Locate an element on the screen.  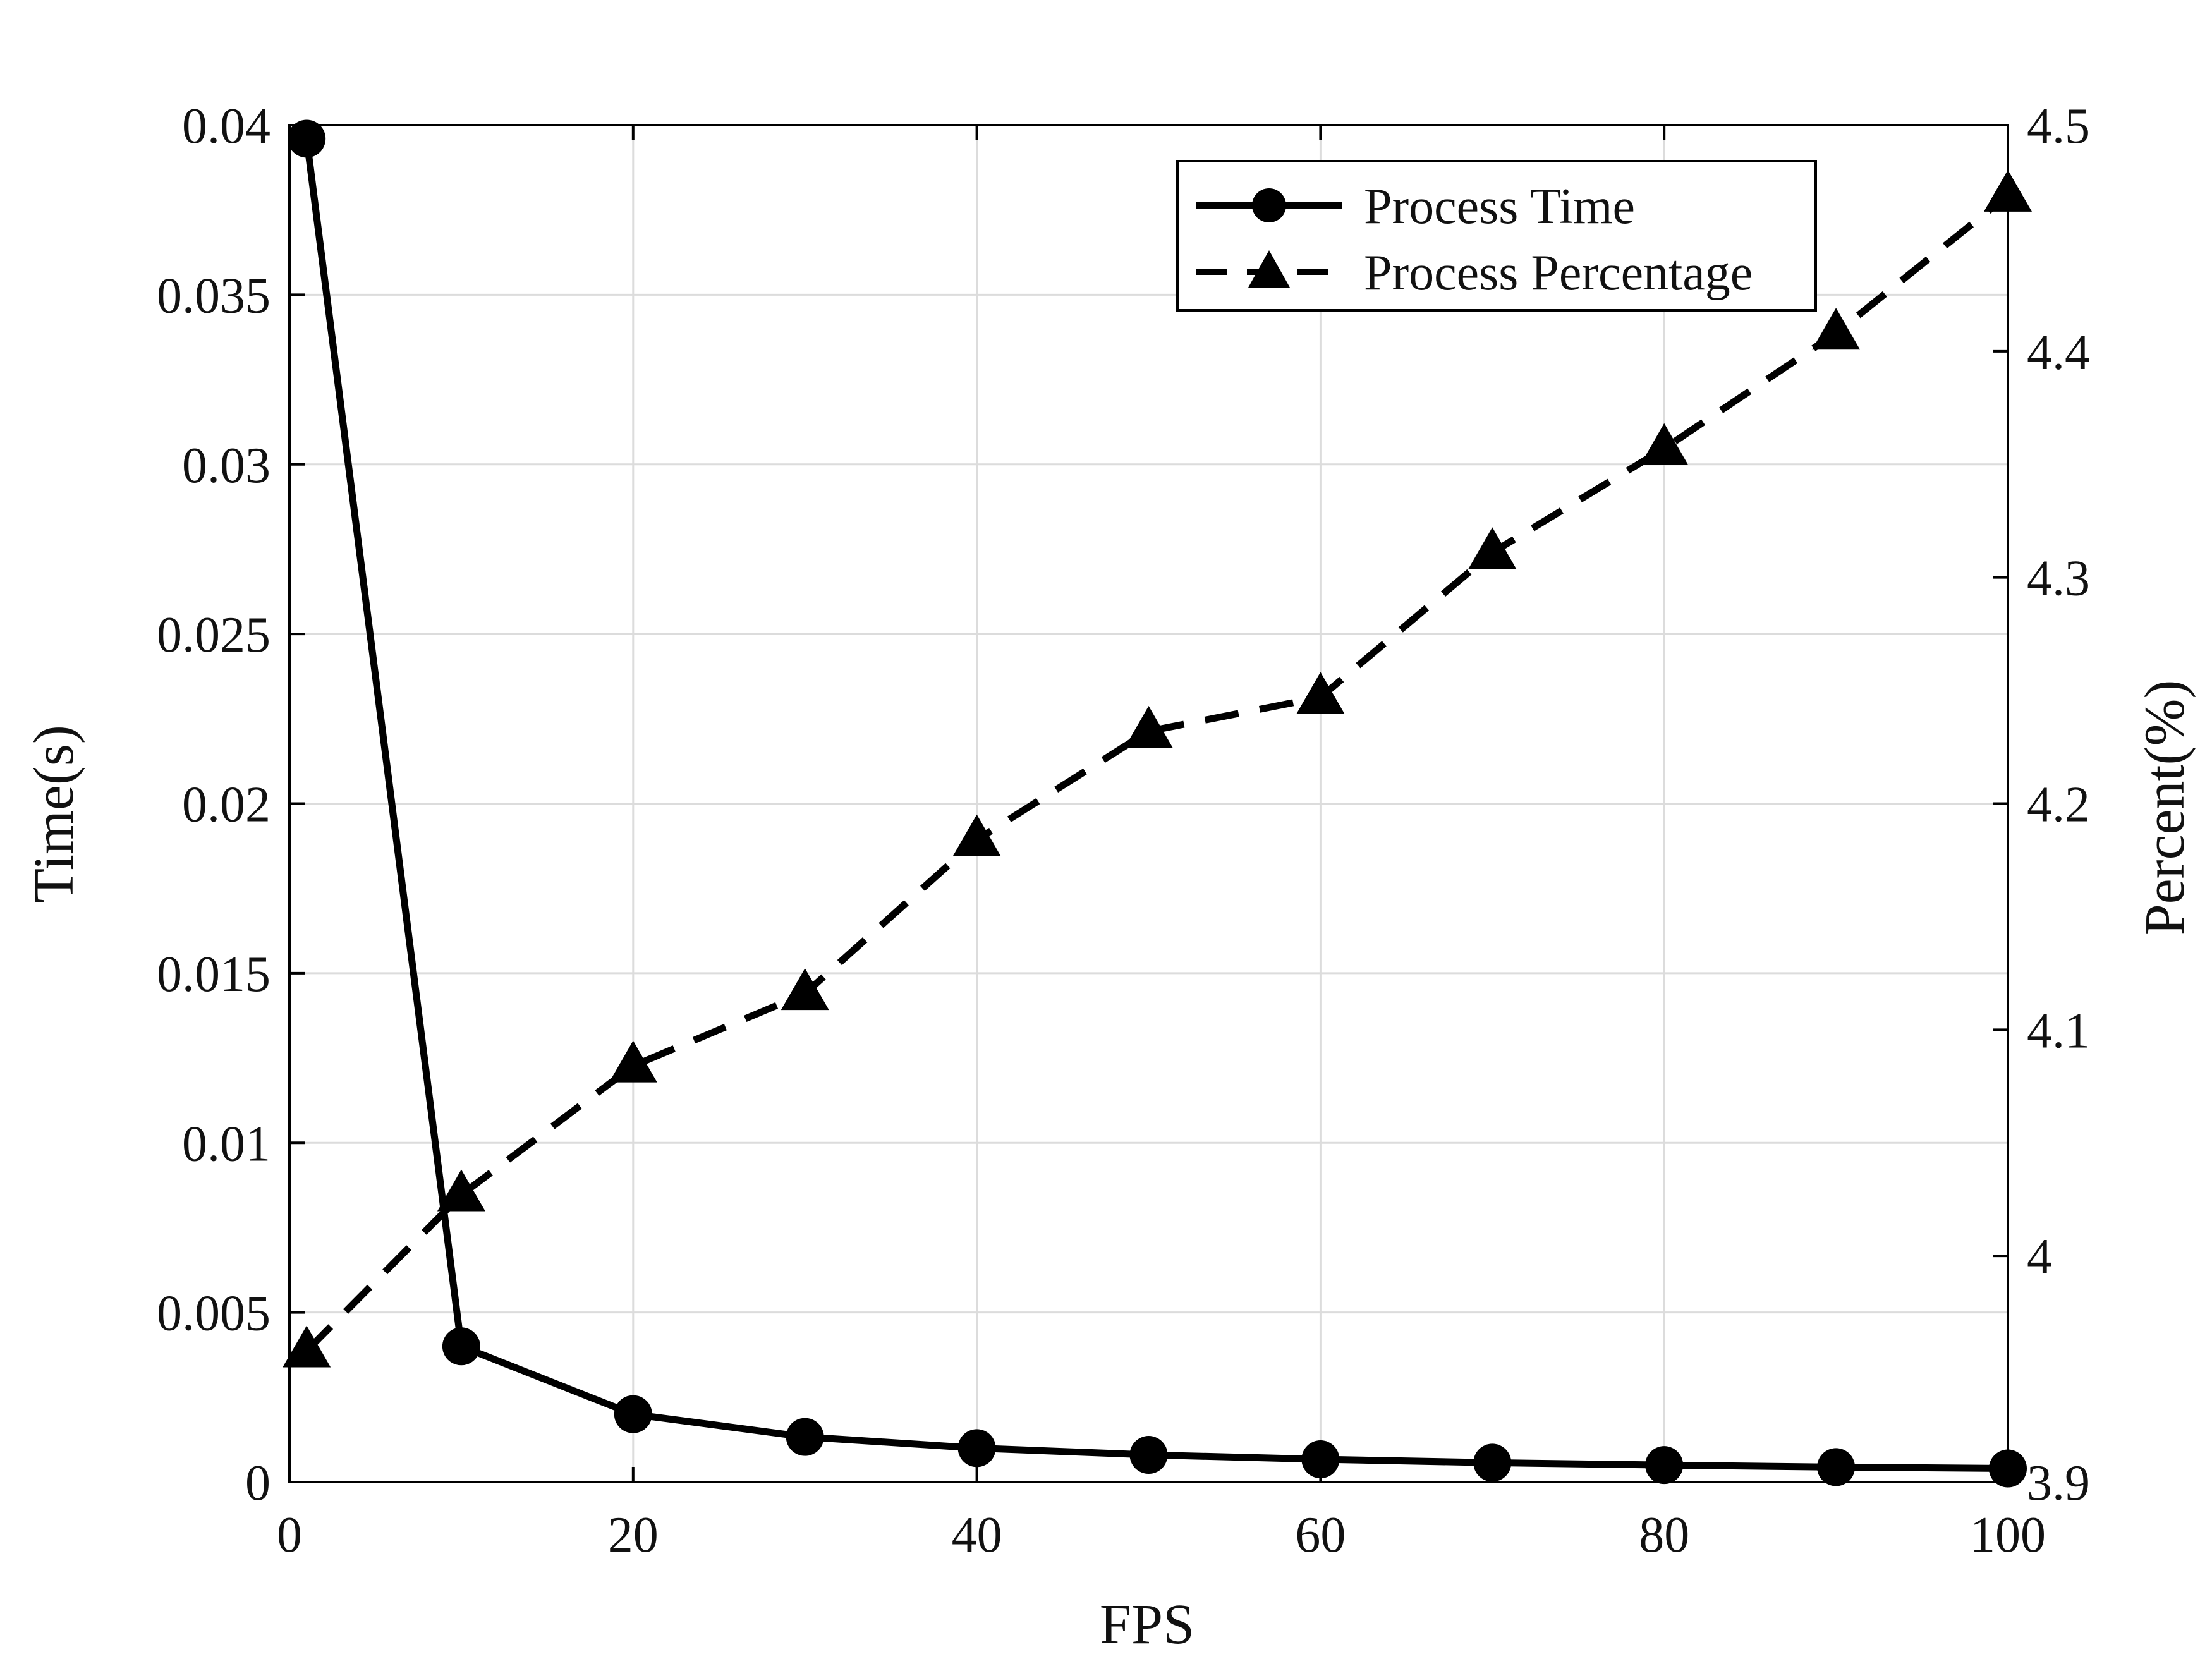
legend: Process Time Process Percentage is located at coordinates (1497, 236).